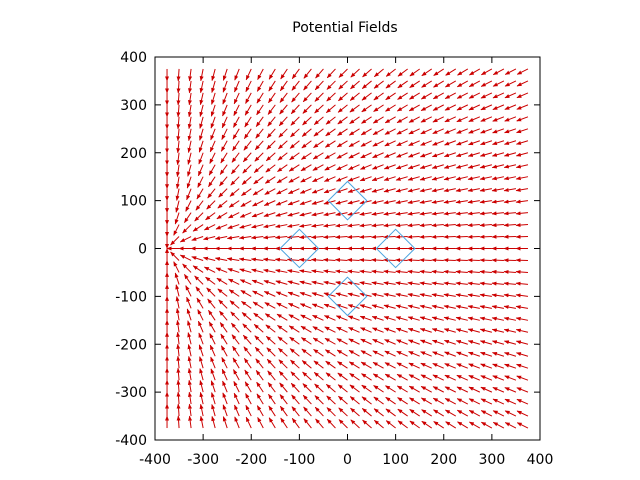 The image size is (640, 480). I want to click on x-tick-label: -100, so click(299, 460).